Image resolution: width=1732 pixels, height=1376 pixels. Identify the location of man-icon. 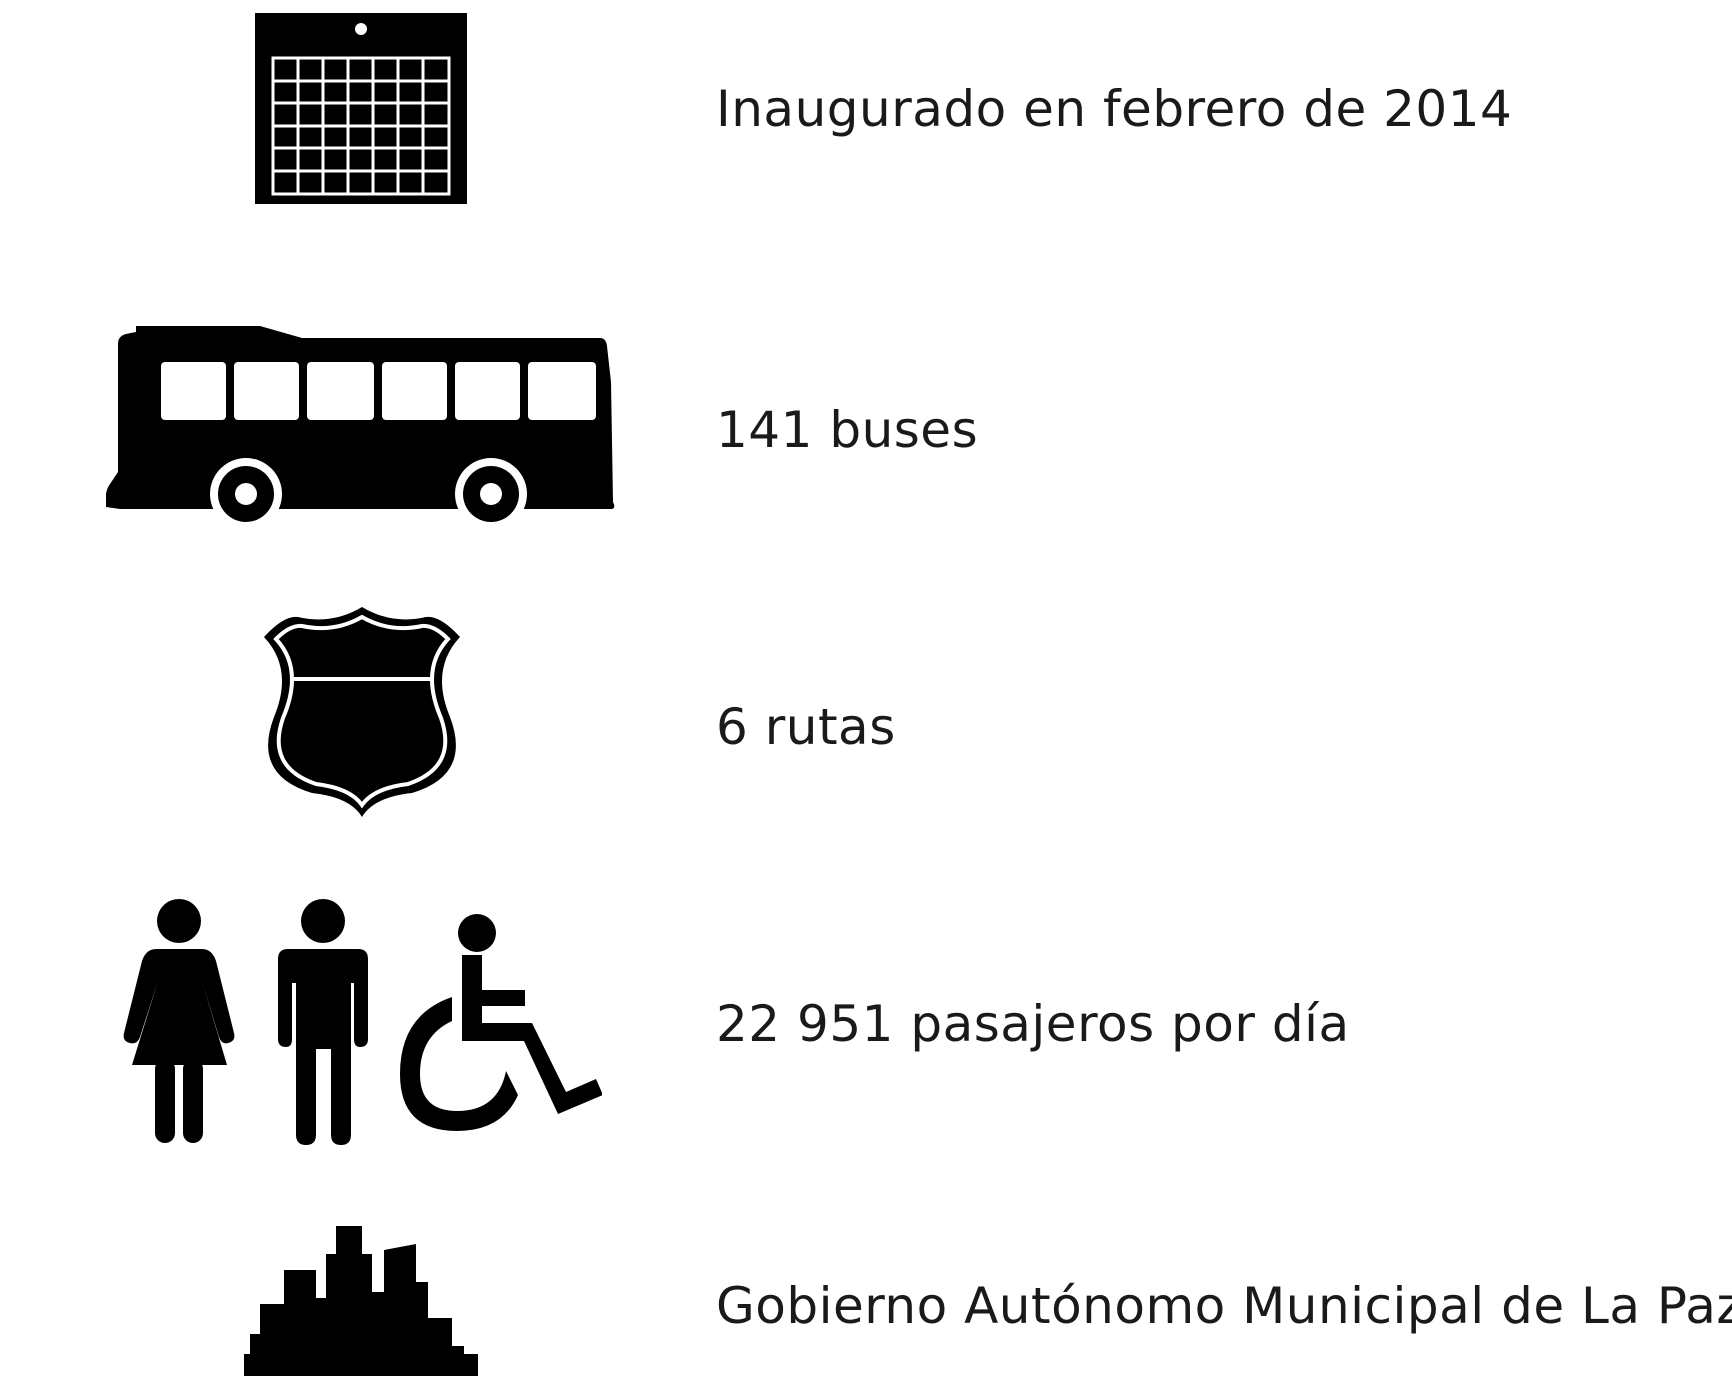
(323, 1022).